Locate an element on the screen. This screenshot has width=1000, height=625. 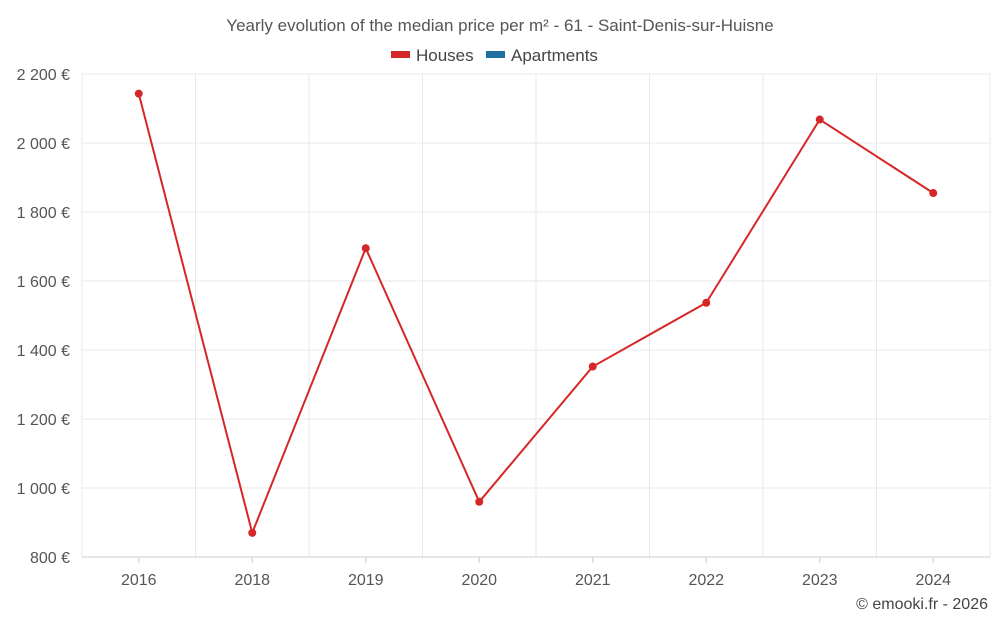
legend-label-houses: Houses is located at coordinates (445, 55).